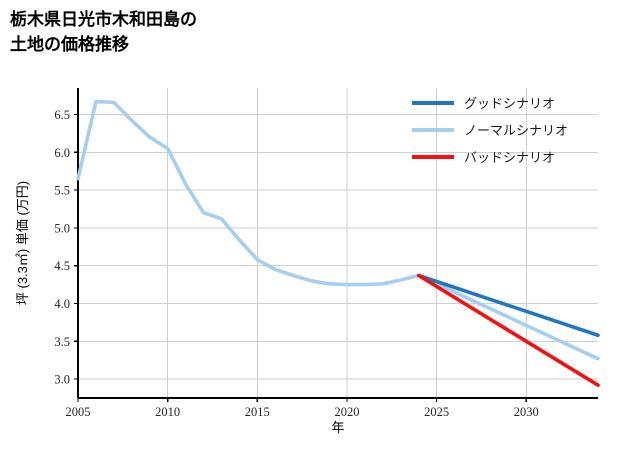 This screenshot has width=621, height=465. I want to click on x-tick-label: 2010, so click(167, 412).